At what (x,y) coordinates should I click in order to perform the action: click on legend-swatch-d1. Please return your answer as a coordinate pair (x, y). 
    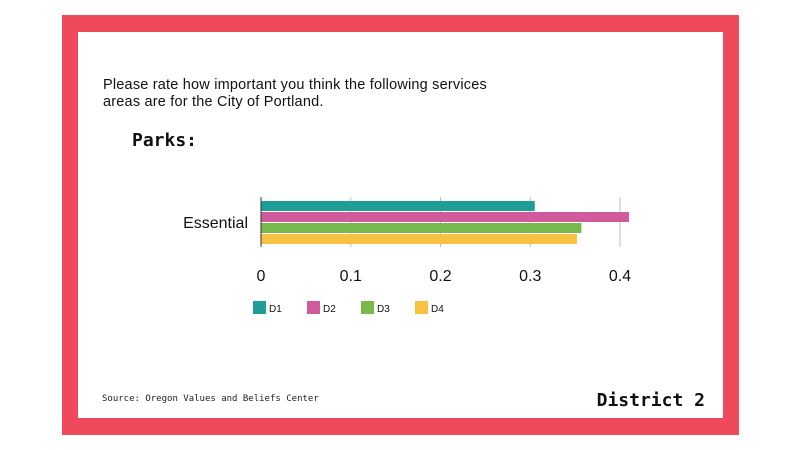
    Looking at the image, I should click on (259, 307).